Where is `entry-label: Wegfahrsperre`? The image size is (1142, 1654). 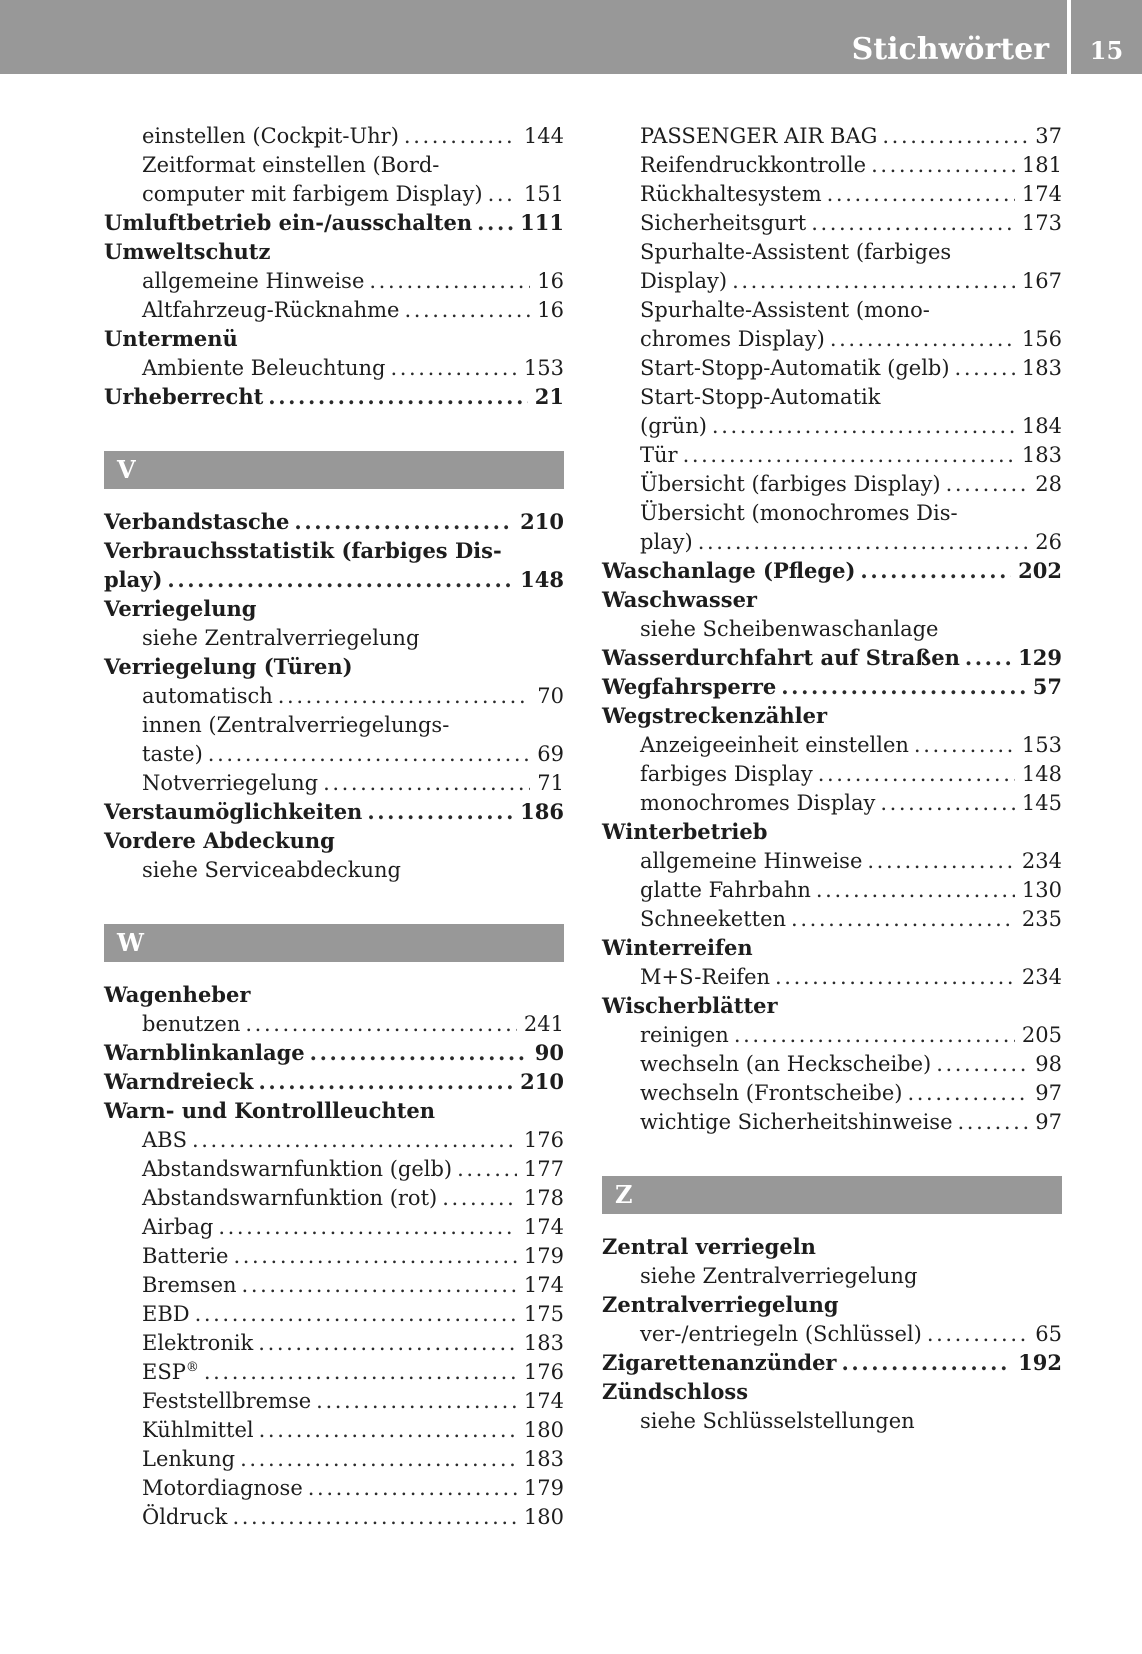 entry-label: Wegfahrsperre is located at coordinates (689, 684).